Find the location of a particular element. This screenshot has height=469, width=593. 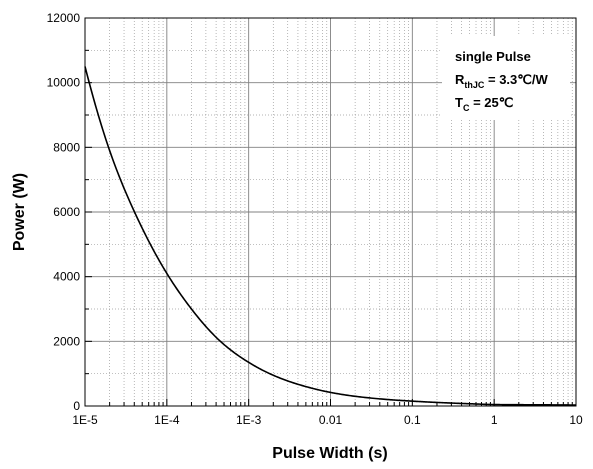

annotation-line-2: RthJC = 3.3℃/W is located at coordinates (501, 81).